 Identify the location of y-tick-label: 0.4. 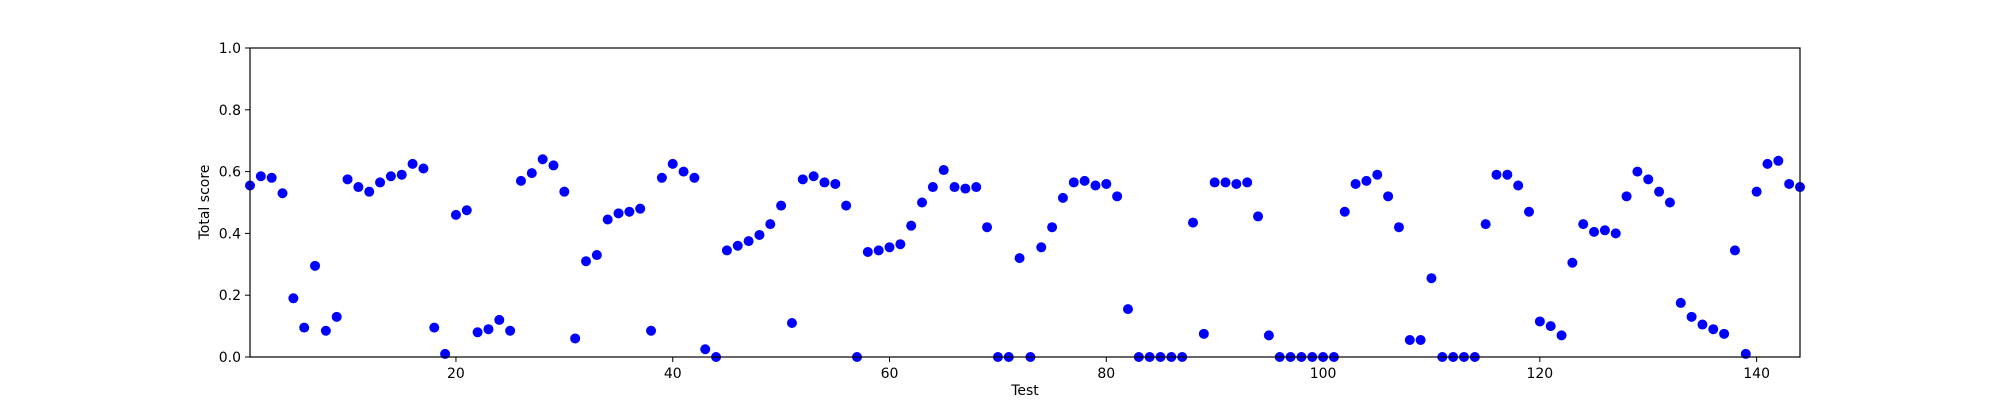
(230, 234).